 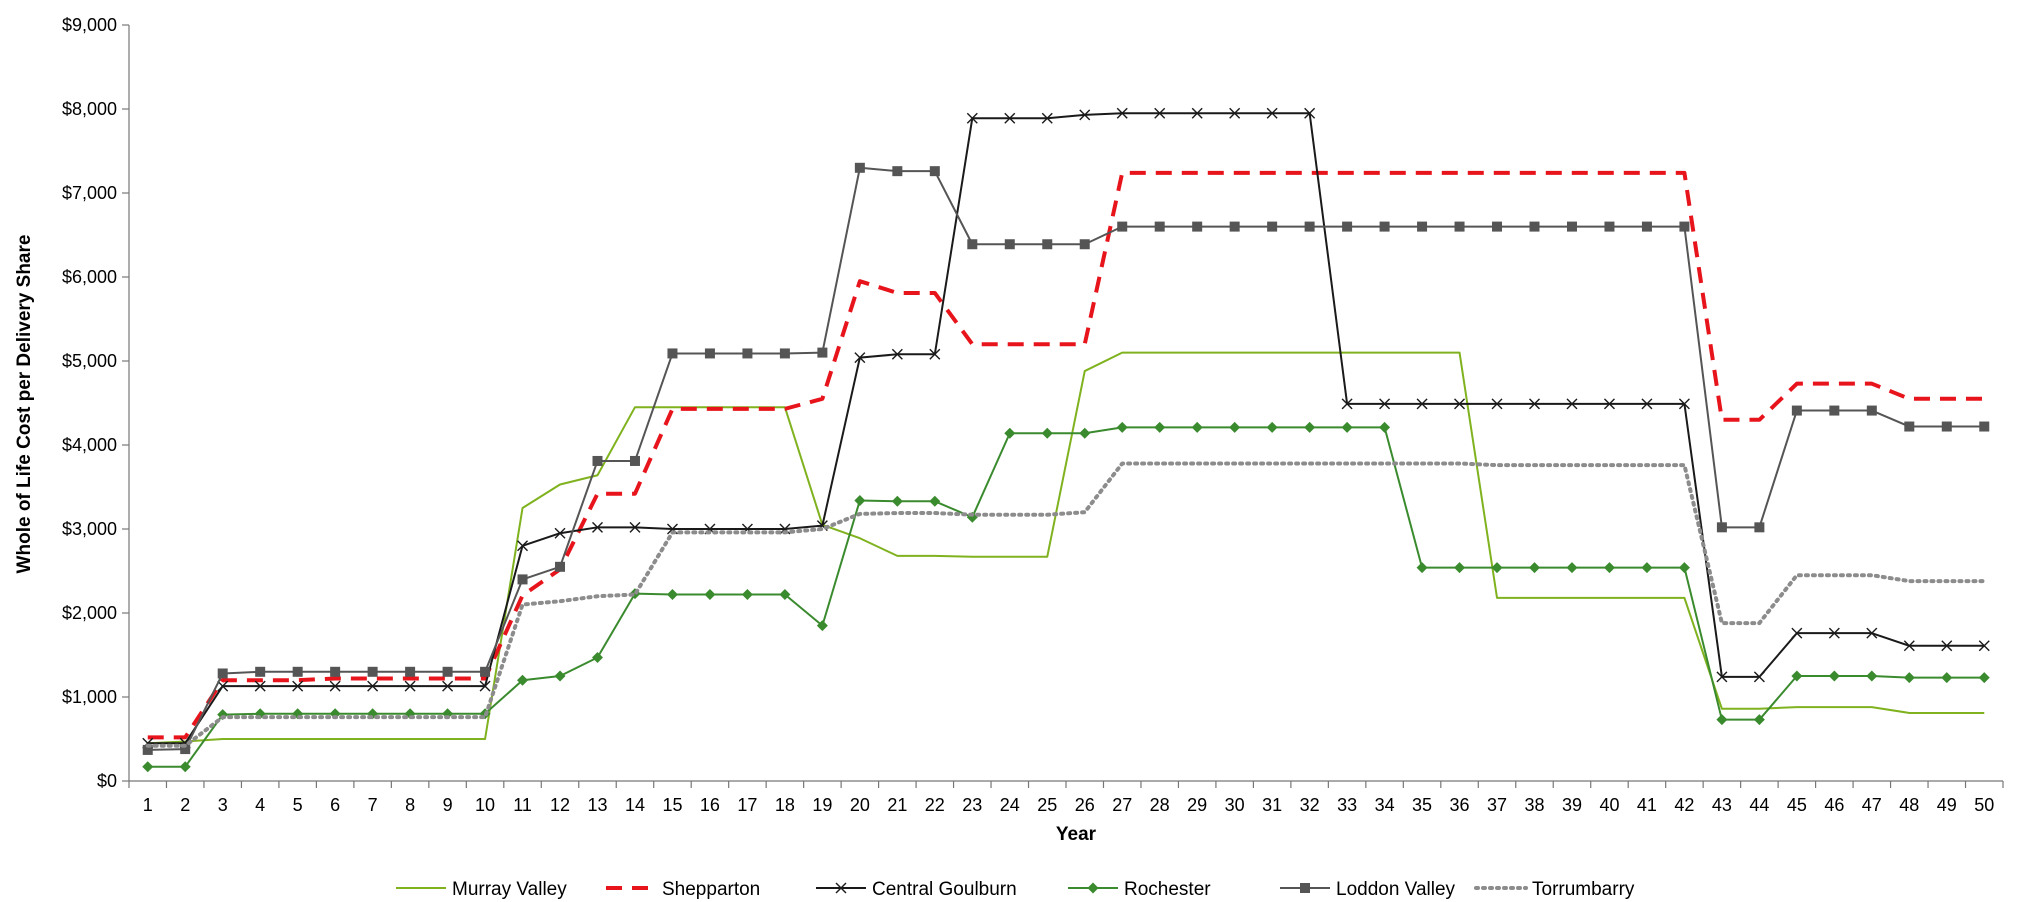 What do you see at coordinates (485, 805) in the screenshot?
I see `x-tick-label: 10` at bounding box center [485, 805].